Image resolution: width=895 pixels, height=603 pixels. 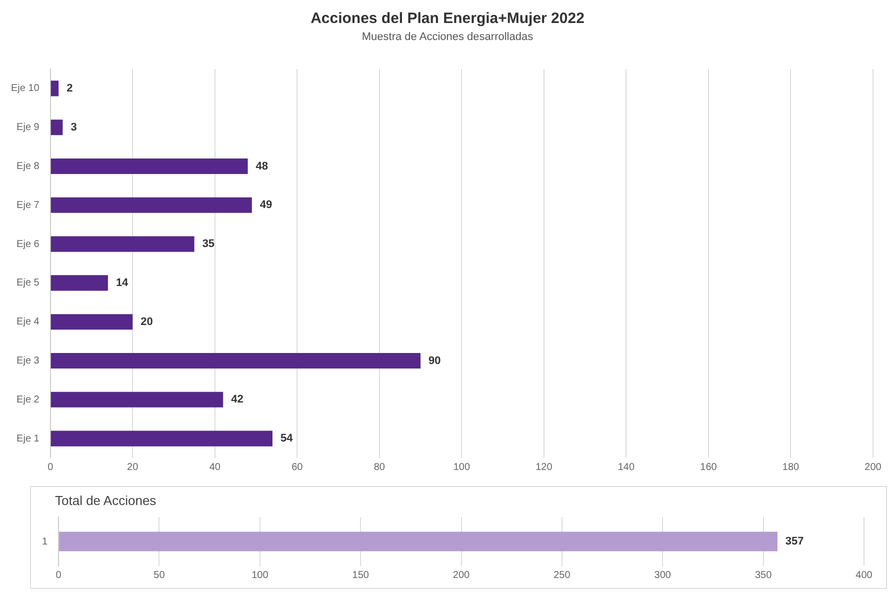 What do you see at coordinates (160, 575) in the screenshot?
I see `x-tick-label: 50` at bounding box center [160, 575].